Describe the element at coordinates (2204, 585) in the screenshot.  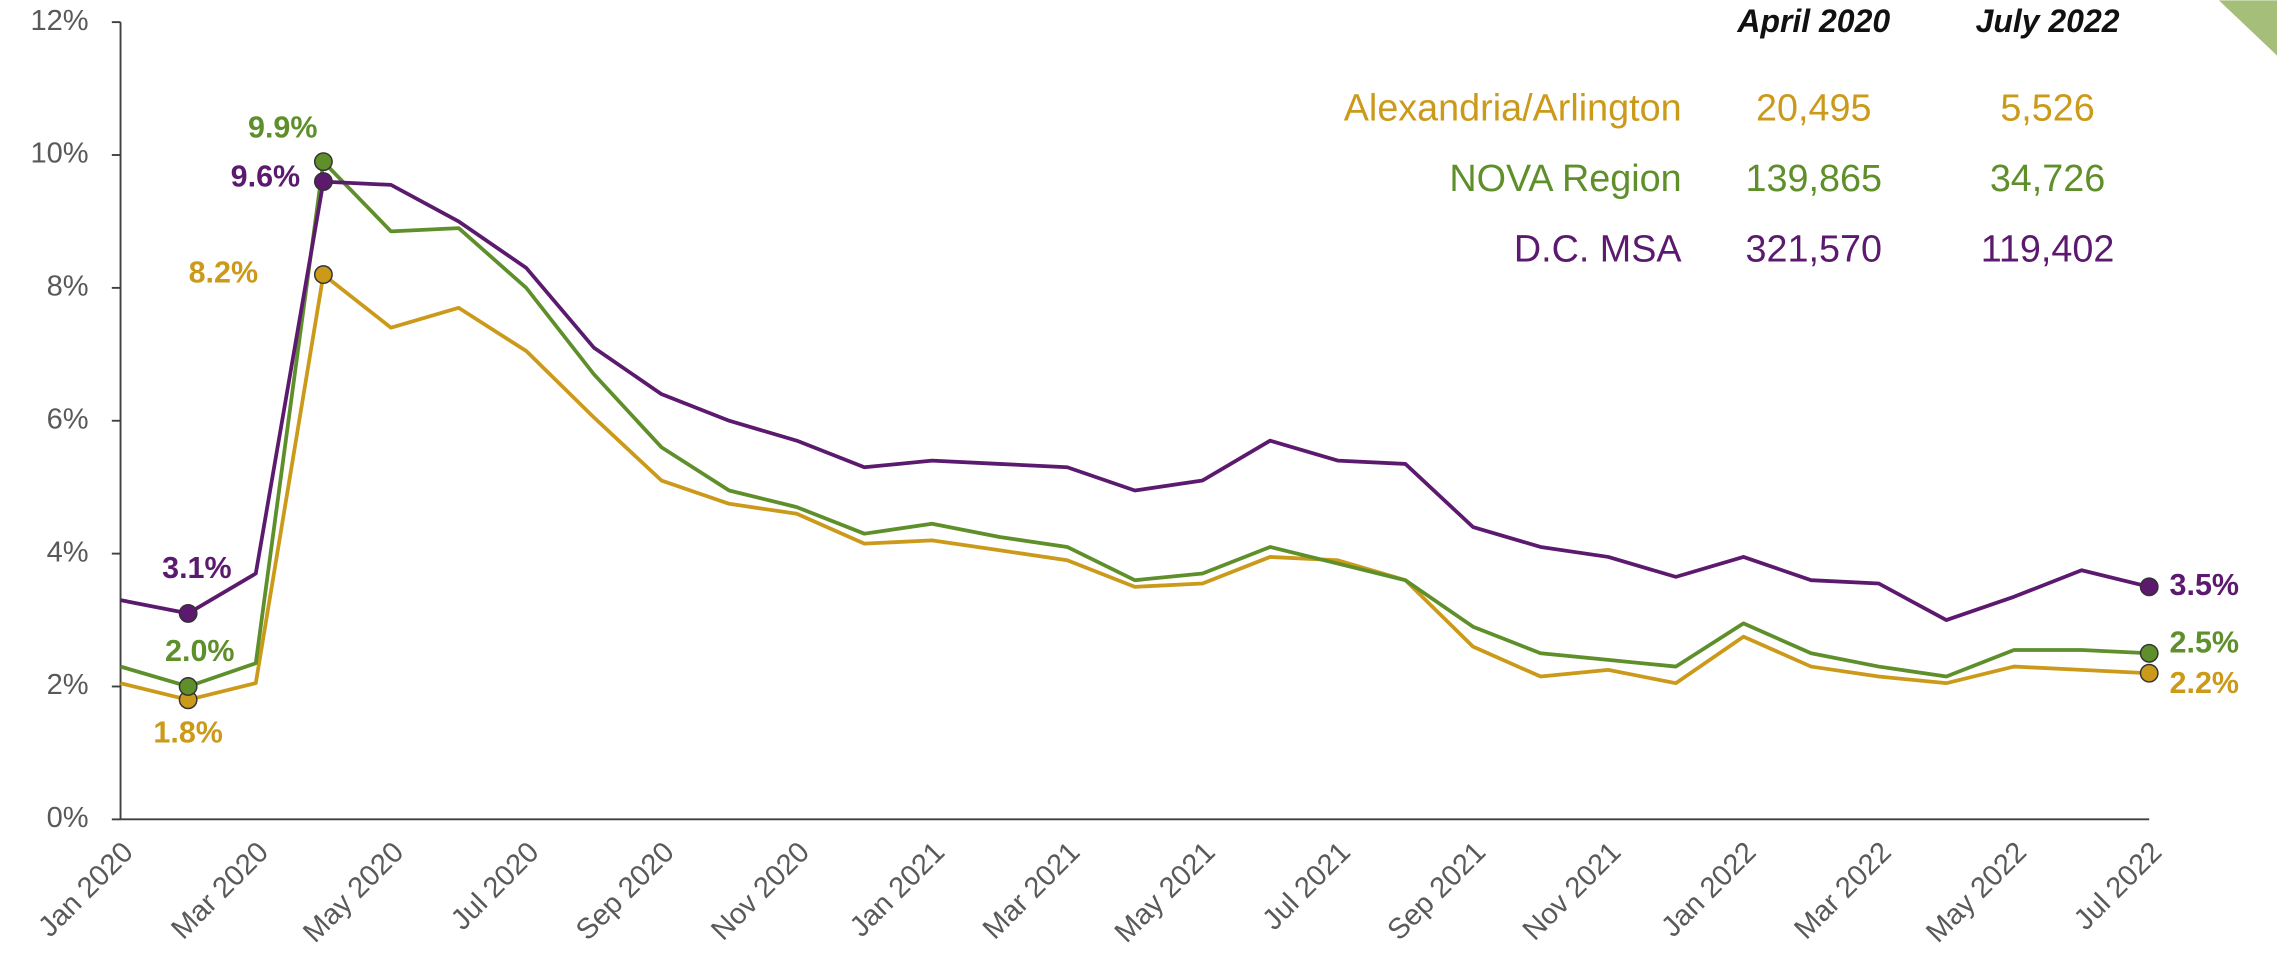
I see `data-label: 3.5%` at that location.